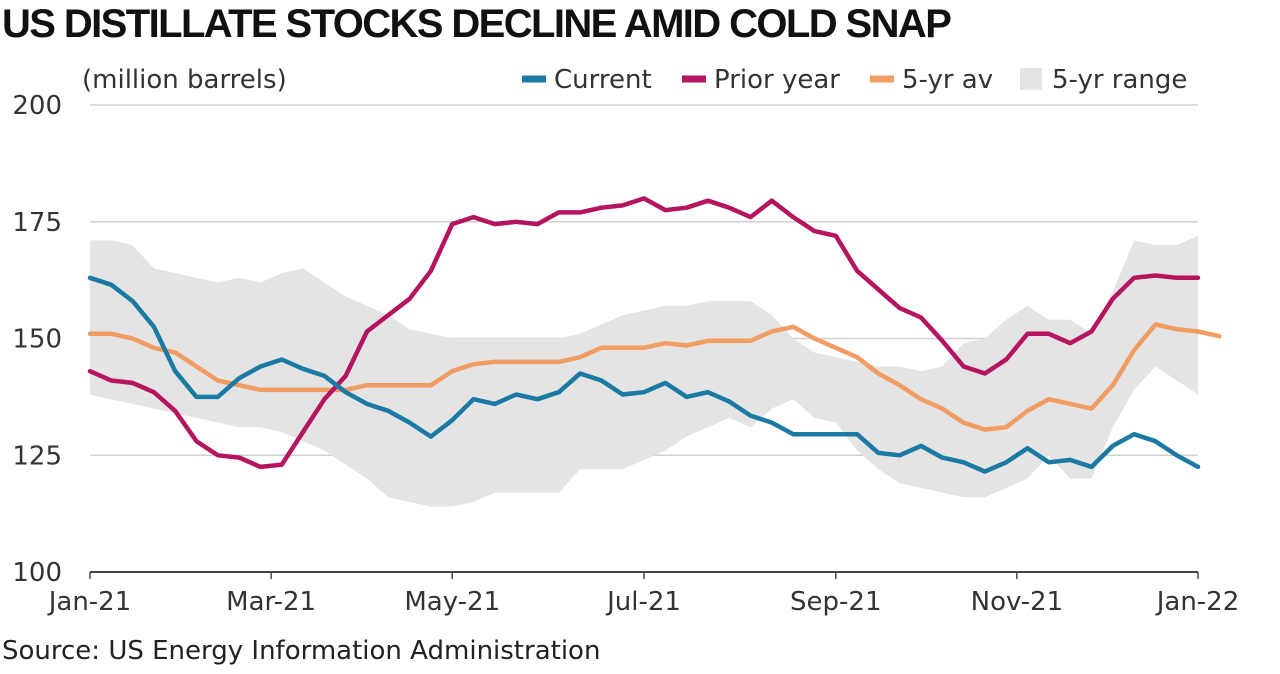 This screenshot has width=1280, height=674. I want to click on legend-label: Current, so click(603, 80).